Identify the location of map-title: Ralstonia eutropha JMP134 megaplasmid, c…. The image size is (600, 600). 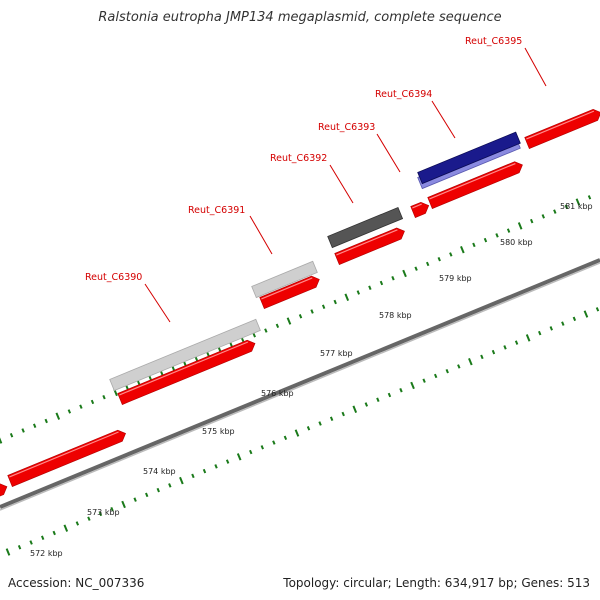
(300, 17).